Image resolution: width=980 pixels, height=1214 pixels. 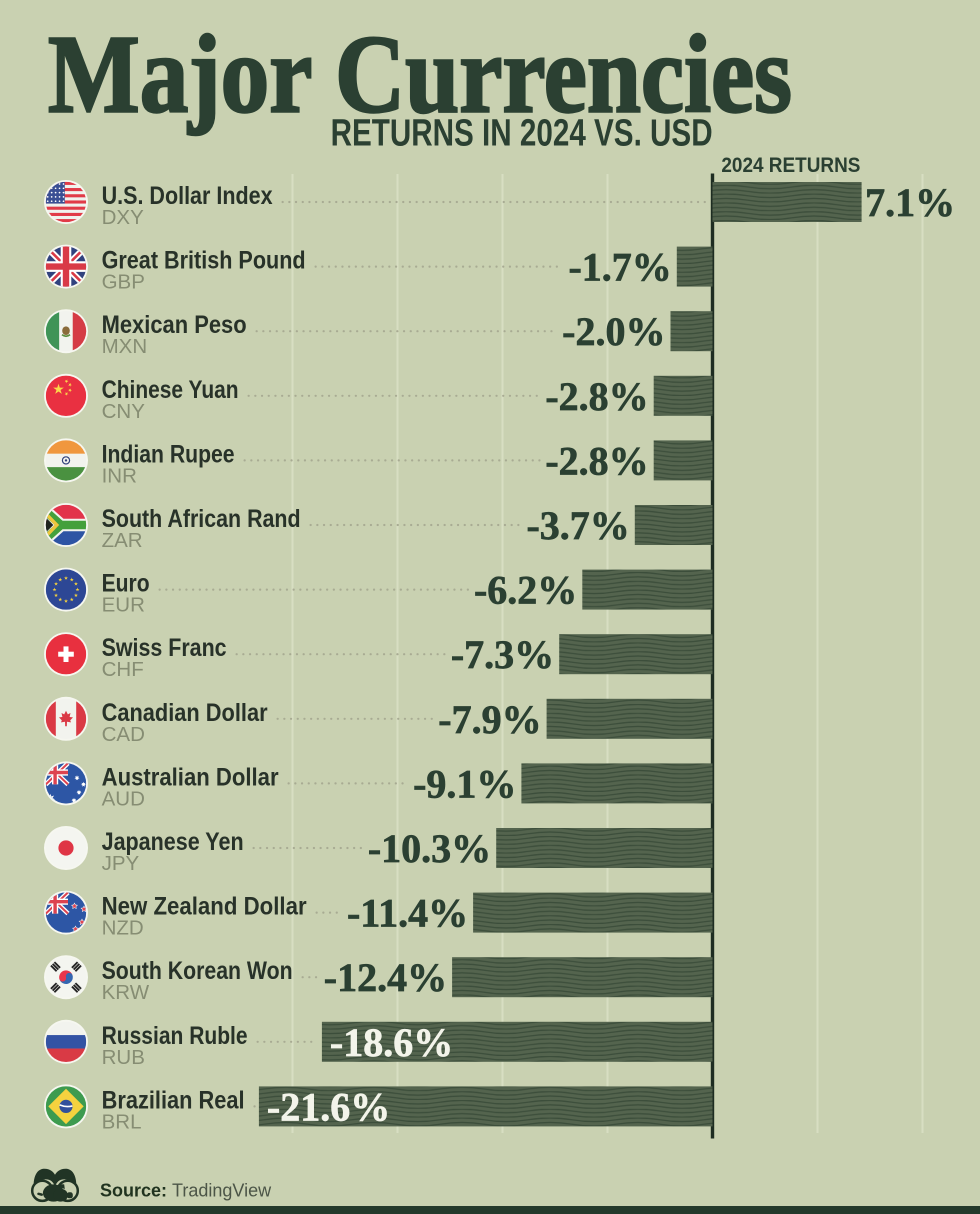 I want to click on svg-text: -7.3%, so click(x=502, y=654).